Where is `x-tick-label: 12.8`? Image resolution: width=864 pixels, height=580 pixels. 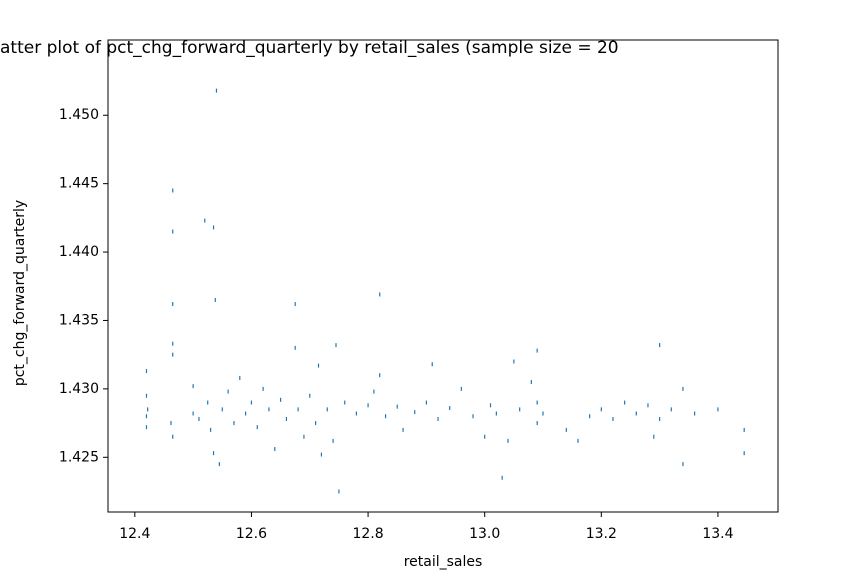 x-tick-label: 12.8 is located at coordinates (367, 534).